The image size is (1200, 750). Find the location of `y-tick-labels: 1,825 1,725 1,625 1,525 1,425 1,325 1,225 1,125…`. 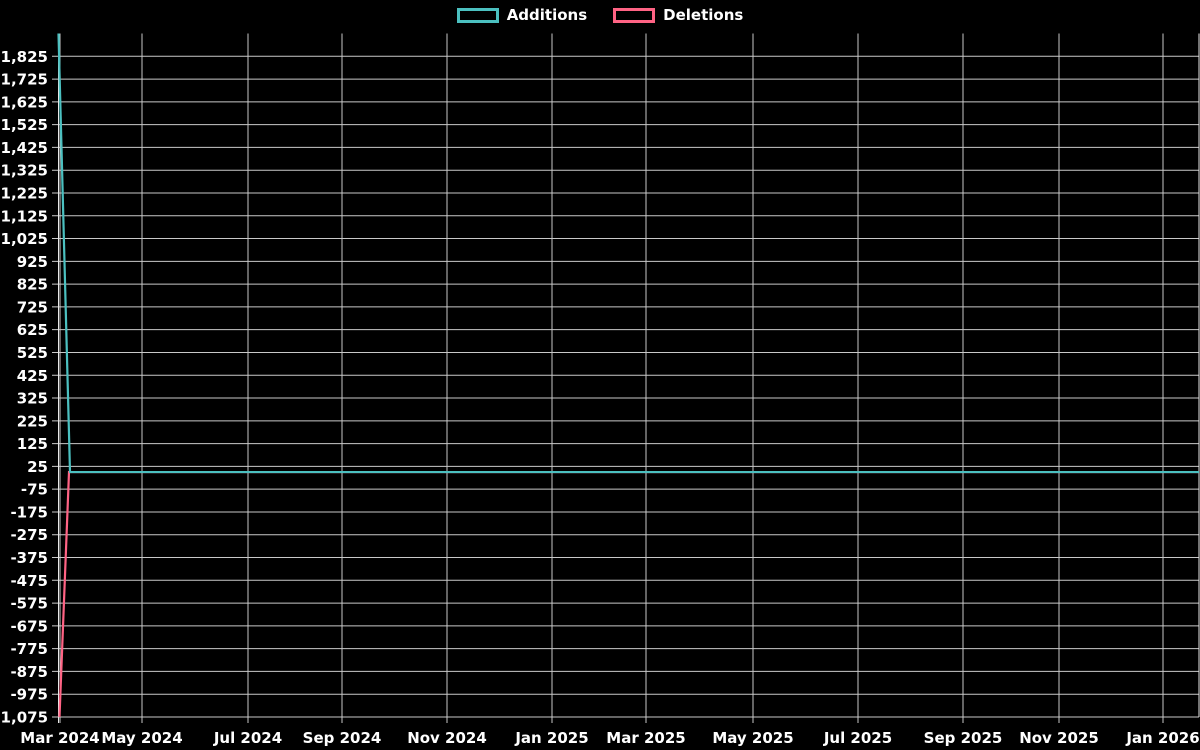

y-tick-labels: 1,825 1,725 1,625 1,525 1,425 1,325 1,225 1,125… is located at coordinates (24, 387).